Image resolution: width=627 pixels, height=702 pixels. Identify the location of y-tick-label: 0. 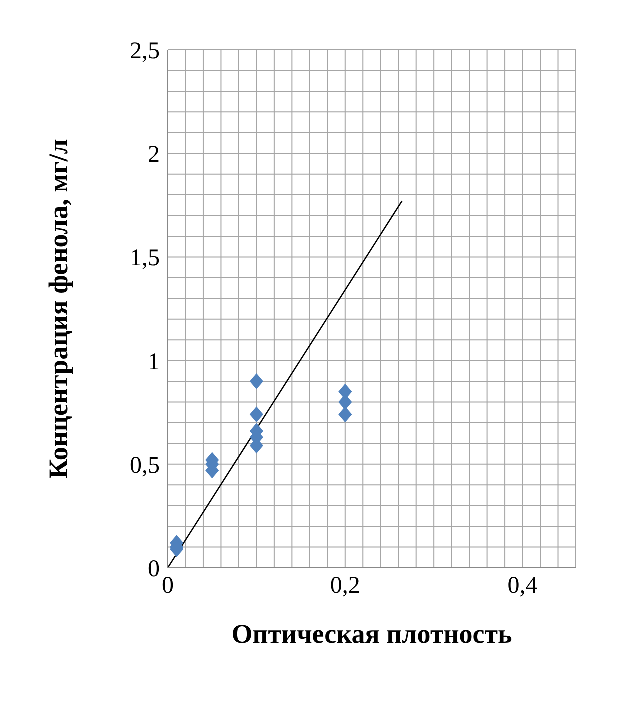
(154, 569).